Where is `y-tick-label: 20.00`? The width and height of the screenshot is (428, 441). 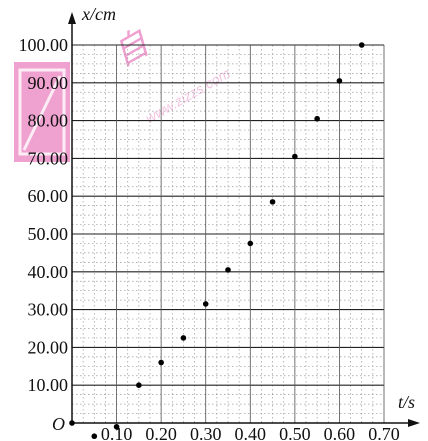 y-tick-label: 20.00 is located at coordinates (48, 347).